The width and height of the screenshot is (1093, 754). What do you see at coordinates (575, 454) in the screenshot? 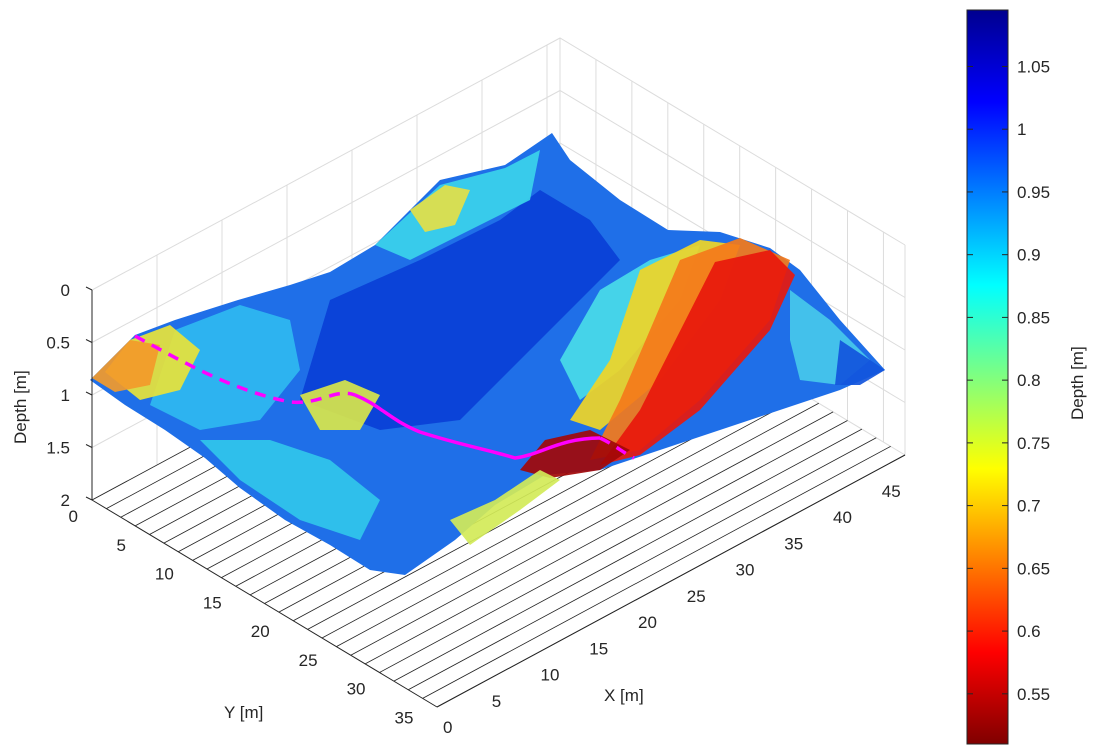
I see `surface-darkred-pit` at bounding box center [575, 454].